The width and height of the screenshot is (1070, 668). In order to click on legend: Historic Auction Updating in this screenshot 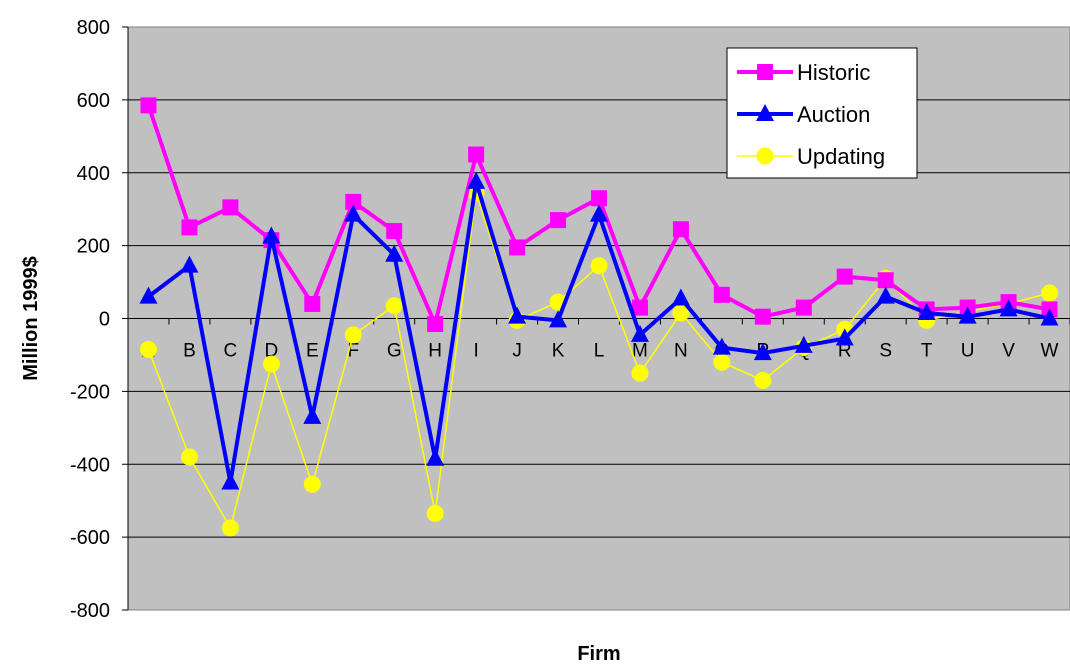, I will do `click(822, 113)`.